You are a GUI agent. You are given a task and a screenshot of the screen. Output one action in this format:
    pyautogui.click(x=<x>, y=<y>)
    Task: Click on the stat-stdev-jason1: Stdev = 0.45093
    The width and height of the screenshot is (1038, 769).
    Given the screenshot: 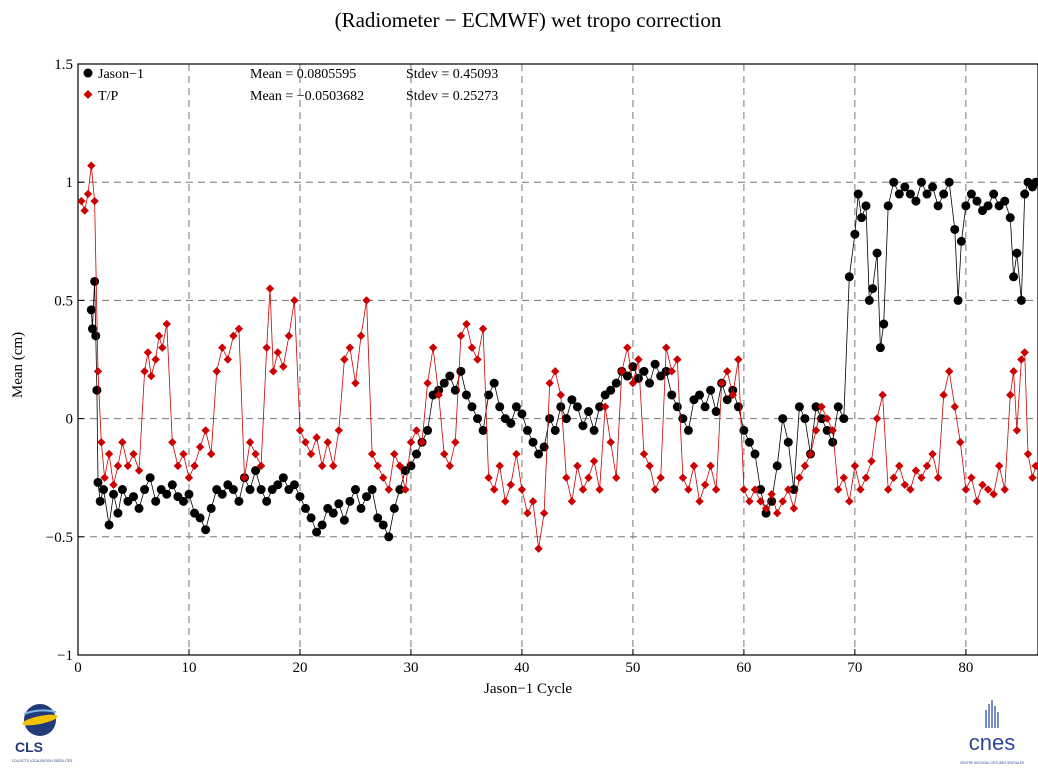 What is the action you would take?
    pyautogui.click(x=452, y=74)
    